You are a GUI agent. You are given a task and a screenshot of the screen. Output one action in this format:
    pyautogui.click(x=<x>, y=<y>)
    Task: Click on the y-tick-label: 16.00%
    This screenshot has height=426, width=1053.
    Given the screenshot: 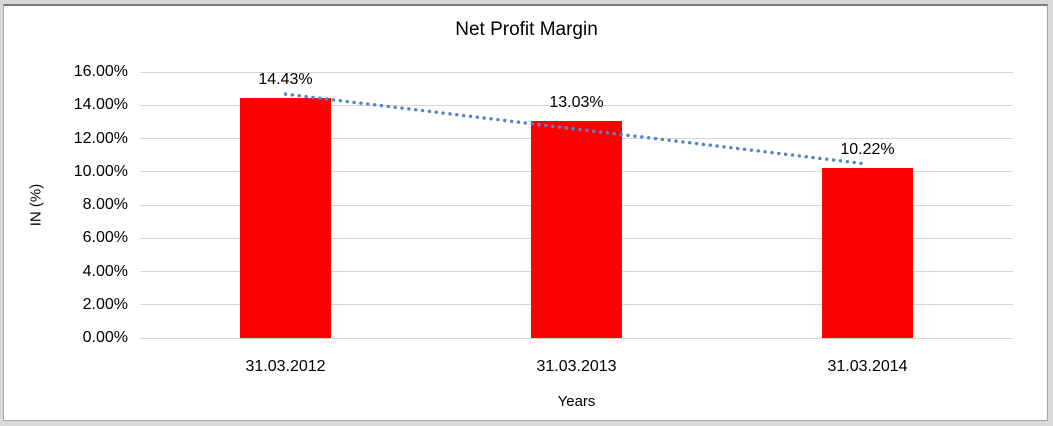 What is the action you would take?
    pyautogui.click(x=100, y=71)
    